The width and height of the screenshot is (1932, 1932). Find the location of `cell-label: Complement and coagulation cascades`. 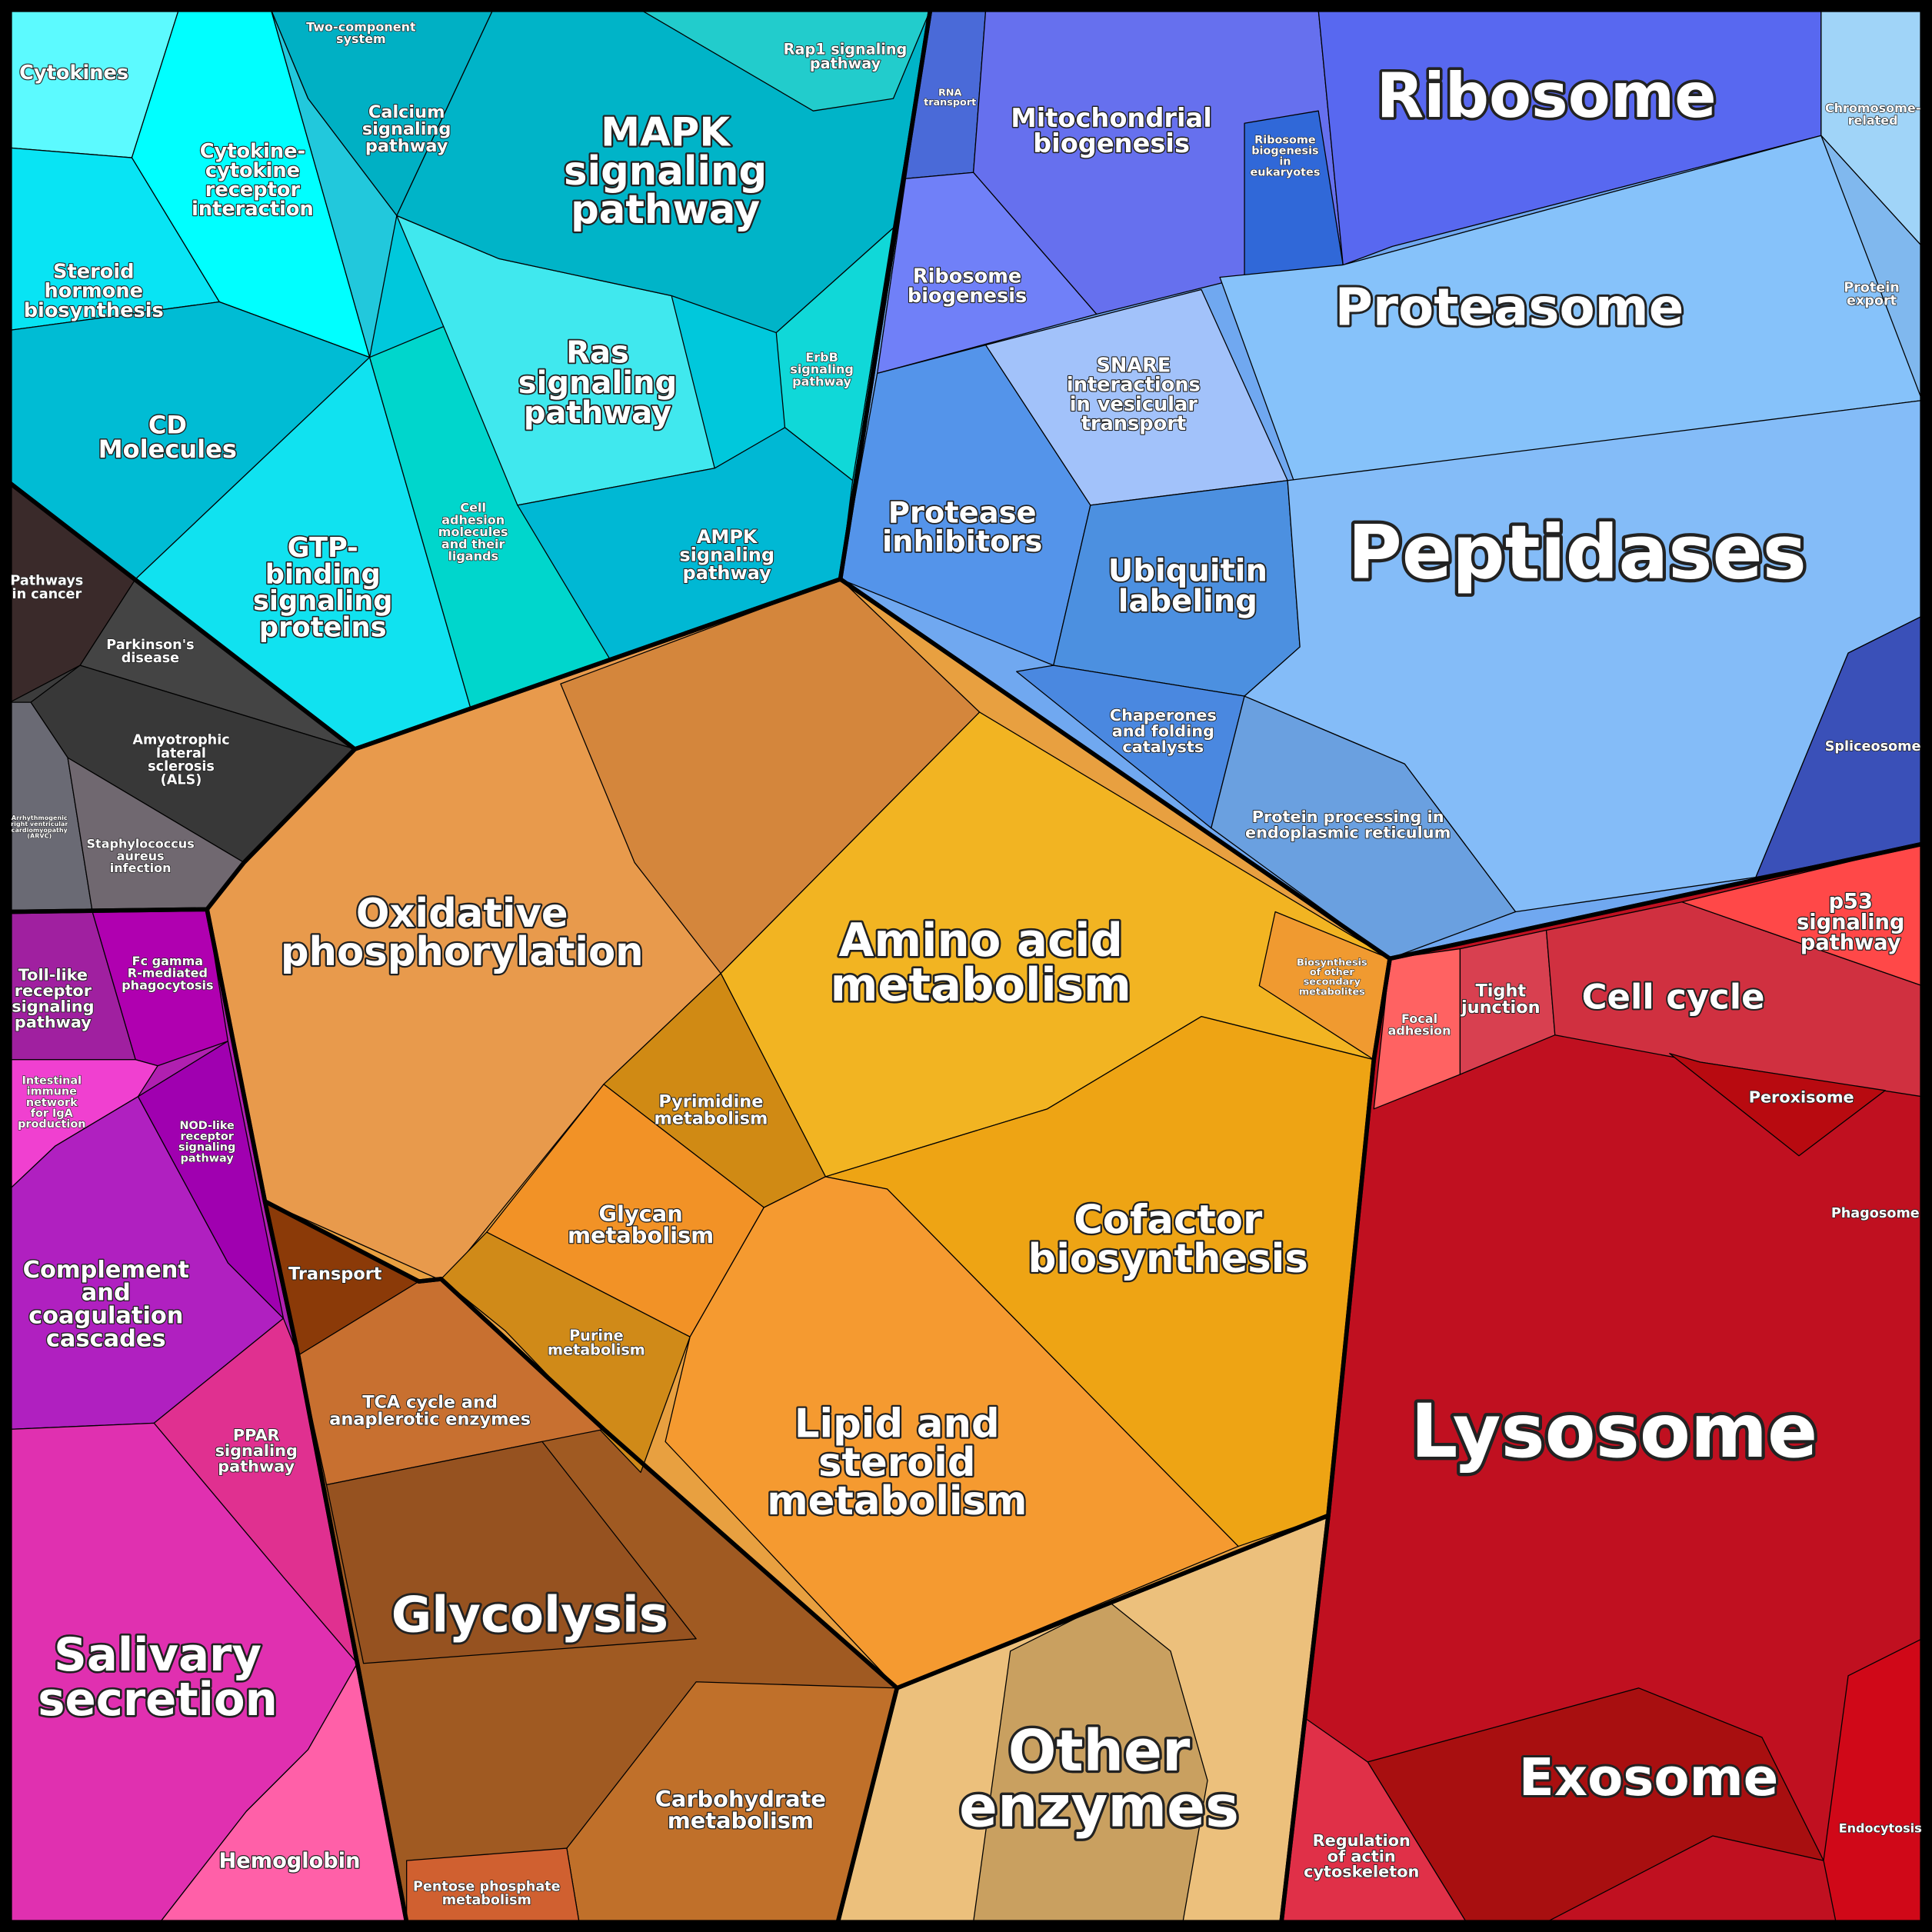

cell-label: Complement and coagulation cascades is located at coordinates (106, 1303).